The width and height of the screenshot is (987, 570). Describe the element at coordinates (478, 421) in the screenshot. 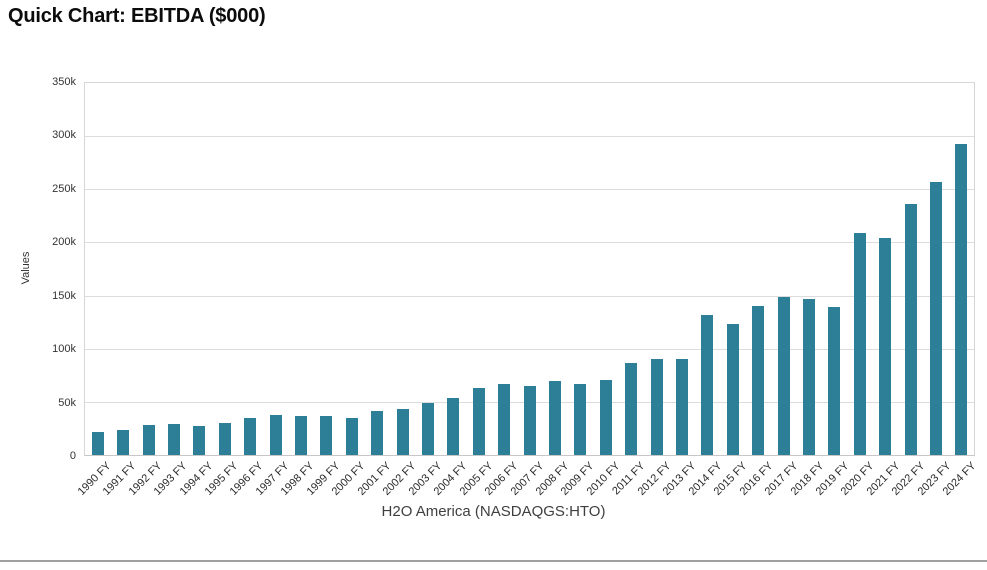

I see `bar-2005-fy` at that location.